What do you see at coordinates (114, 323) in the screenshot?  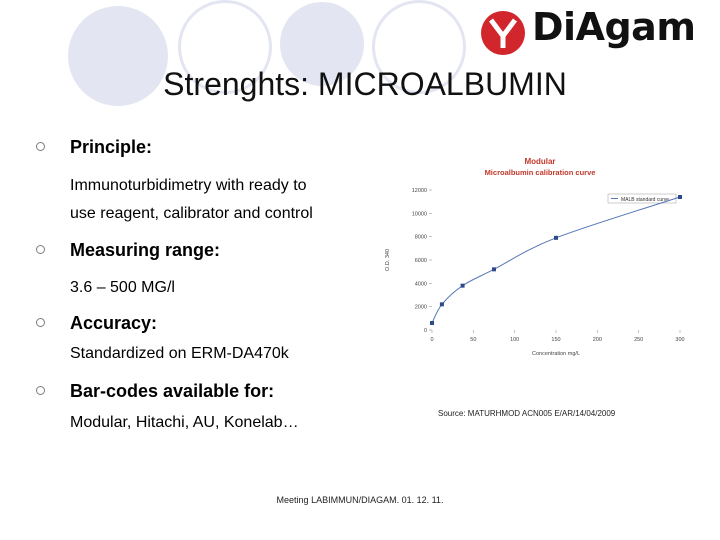 I see `bullet-heading: Accuracy:` at bounding box center [114, 323].